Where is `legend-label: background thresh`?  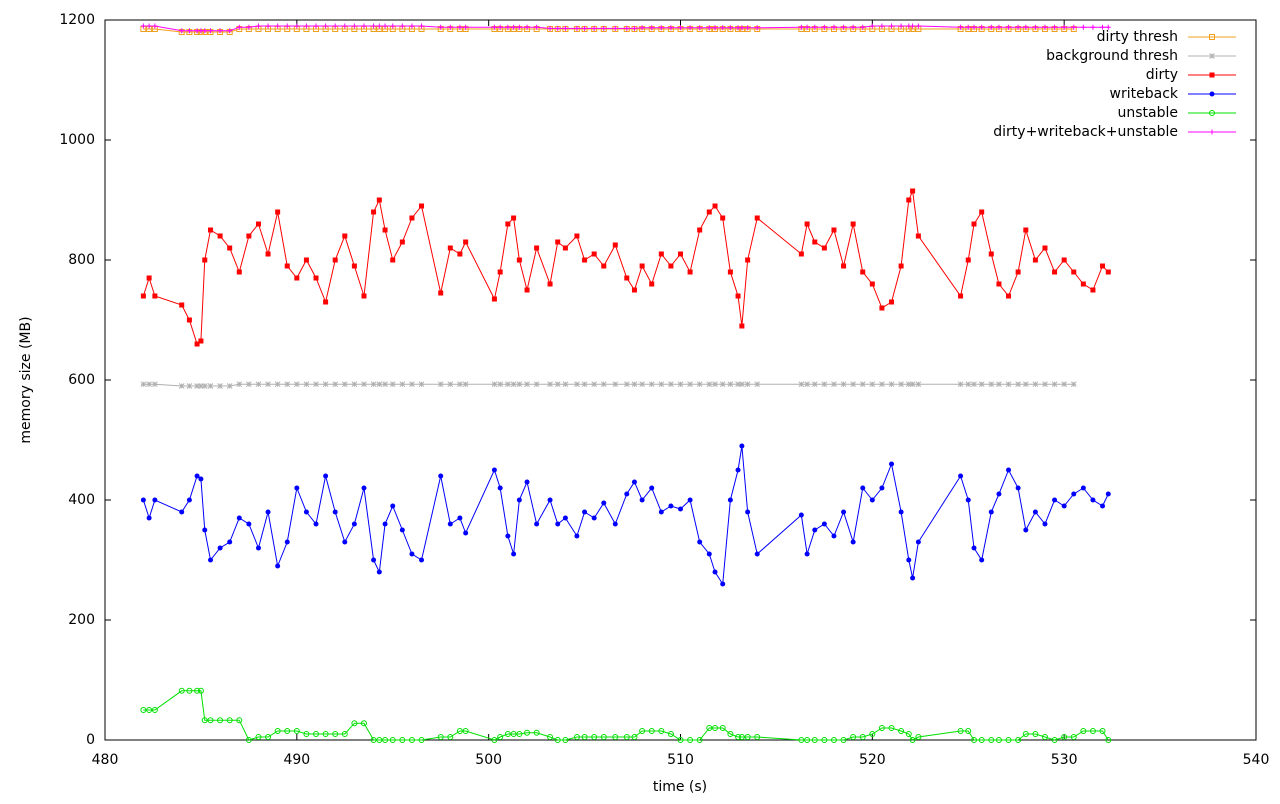 legend-label: background thresh is located at coordinates (1112, 56).